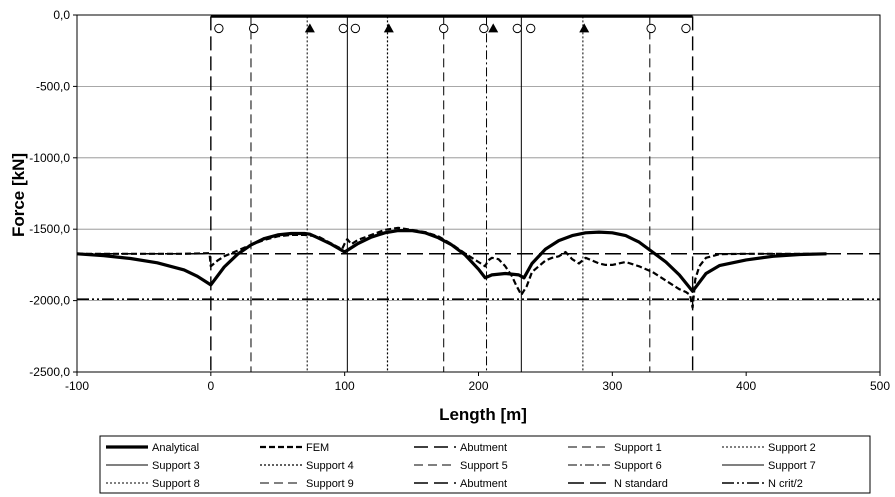 This screenshot has width=895, height=497. What do you see at coordinates (176, 466) in the screenshot?
I see `legend-label: Support 3` at bounding box center [176, 466].